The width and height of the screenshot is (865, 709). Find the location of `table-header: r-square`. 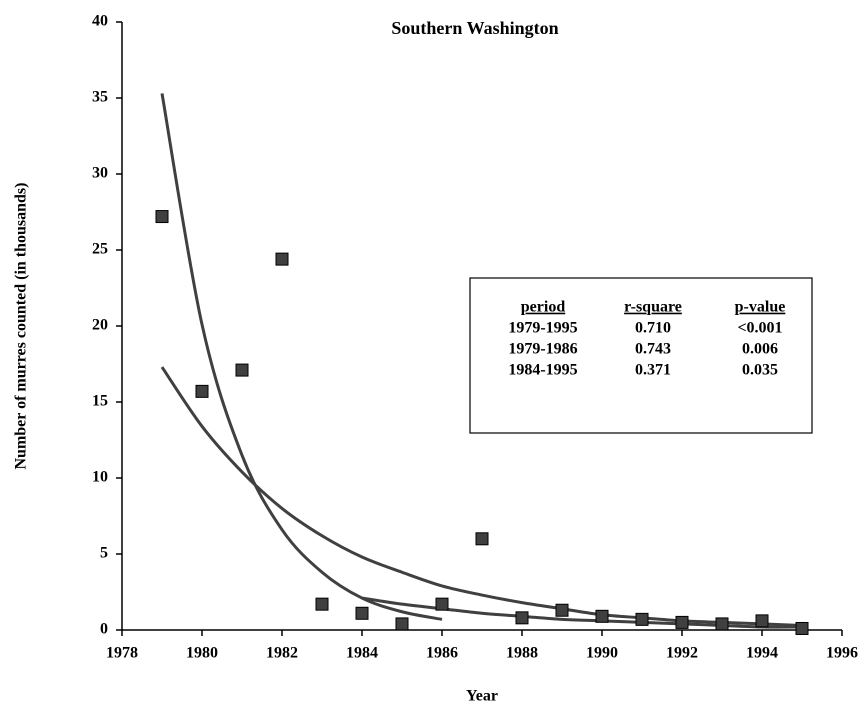

table-header: r-square is located at coordinates (653, 307).